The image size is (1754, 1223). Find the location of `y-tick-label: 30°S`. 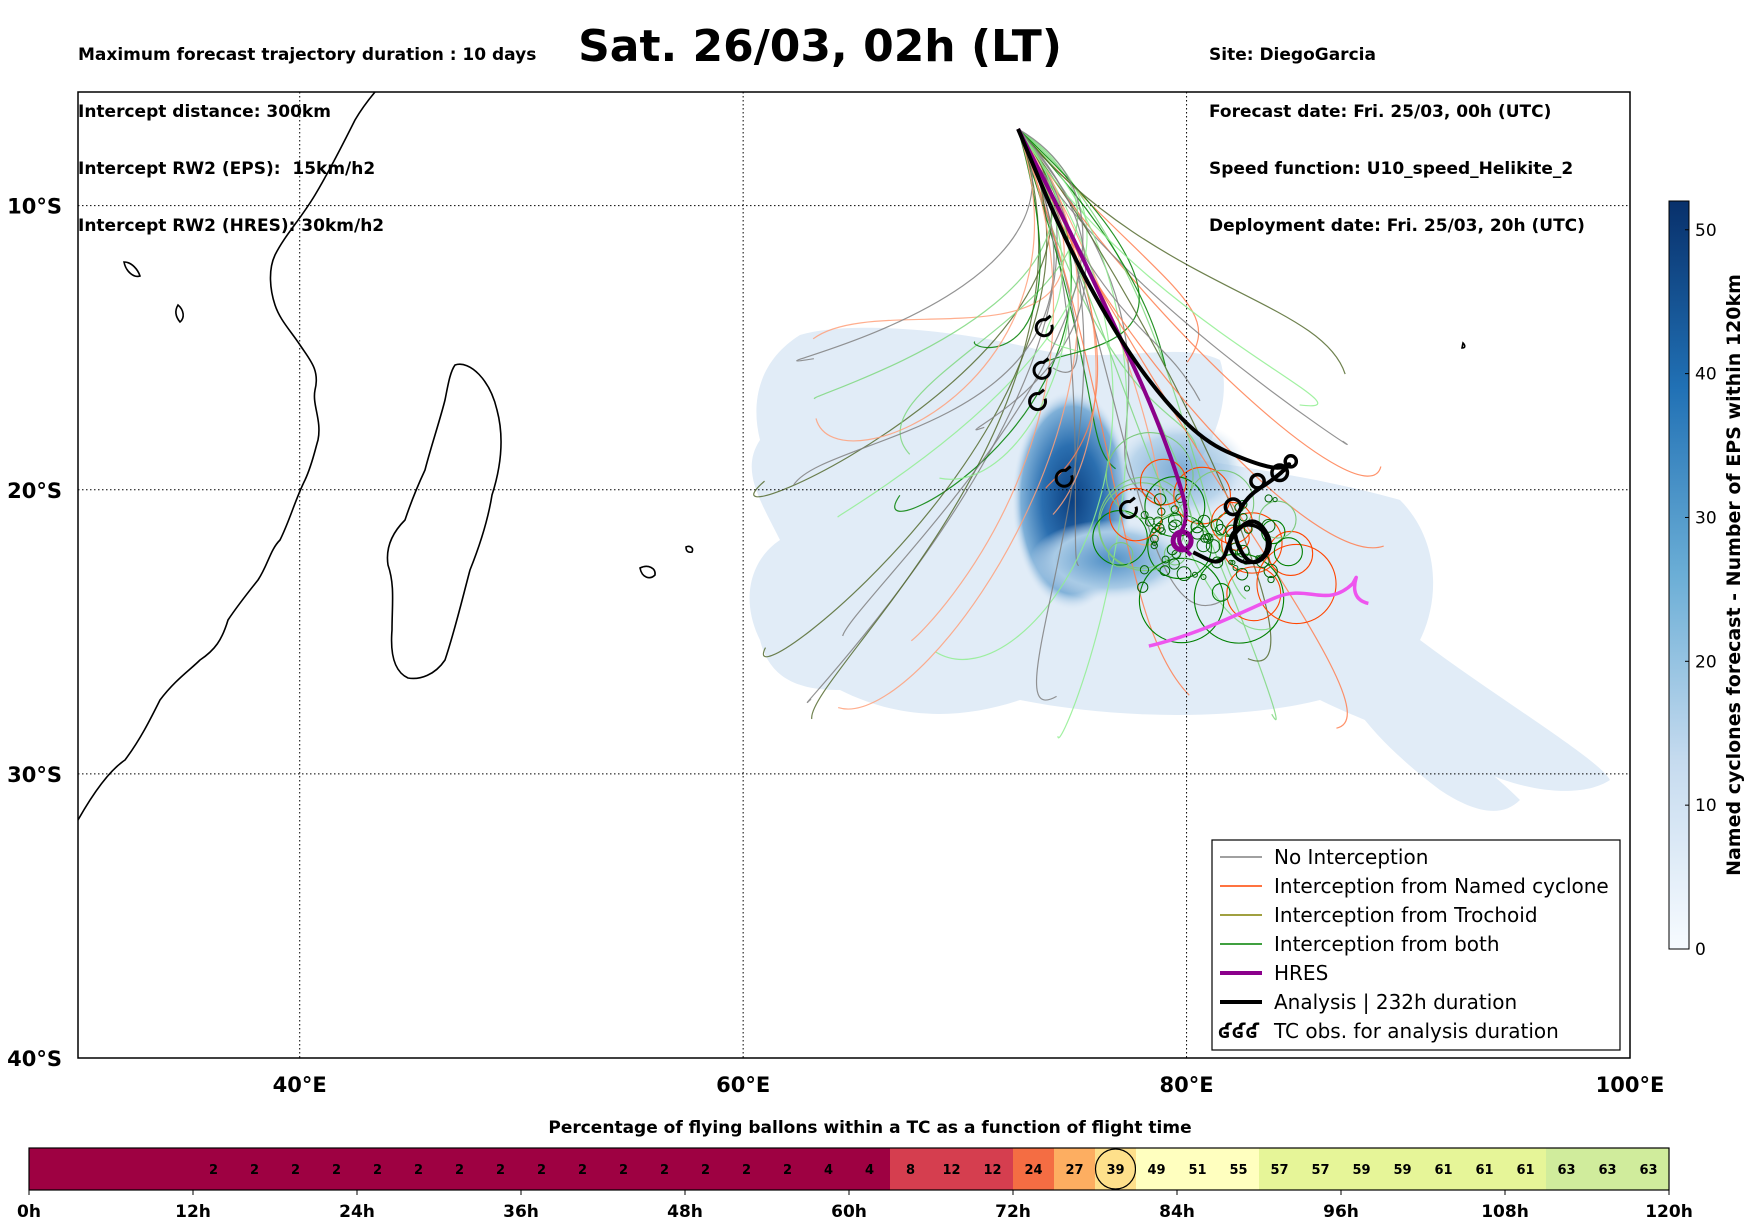

y-tick-label: 30°S is located at coordinates (34, 775).